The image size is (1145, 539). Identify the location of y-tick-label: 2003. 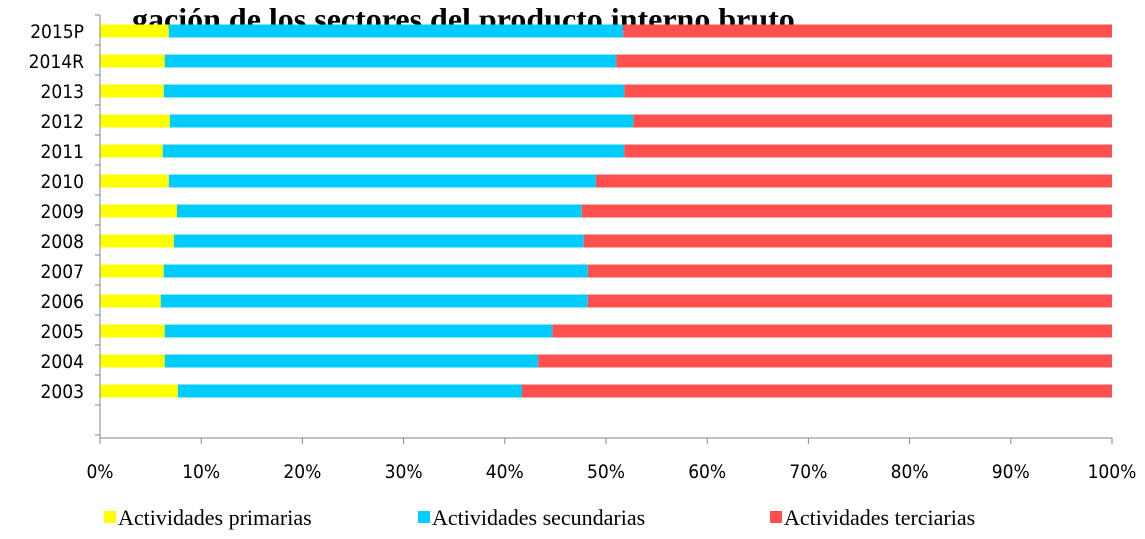
(63, 392).